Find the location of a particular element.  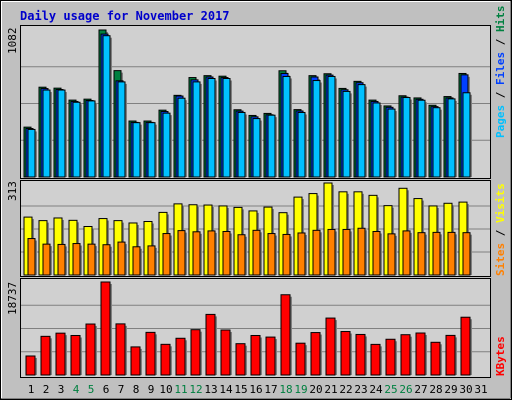

legend-kbytes: KBytes is located at coordinates (500, 356).